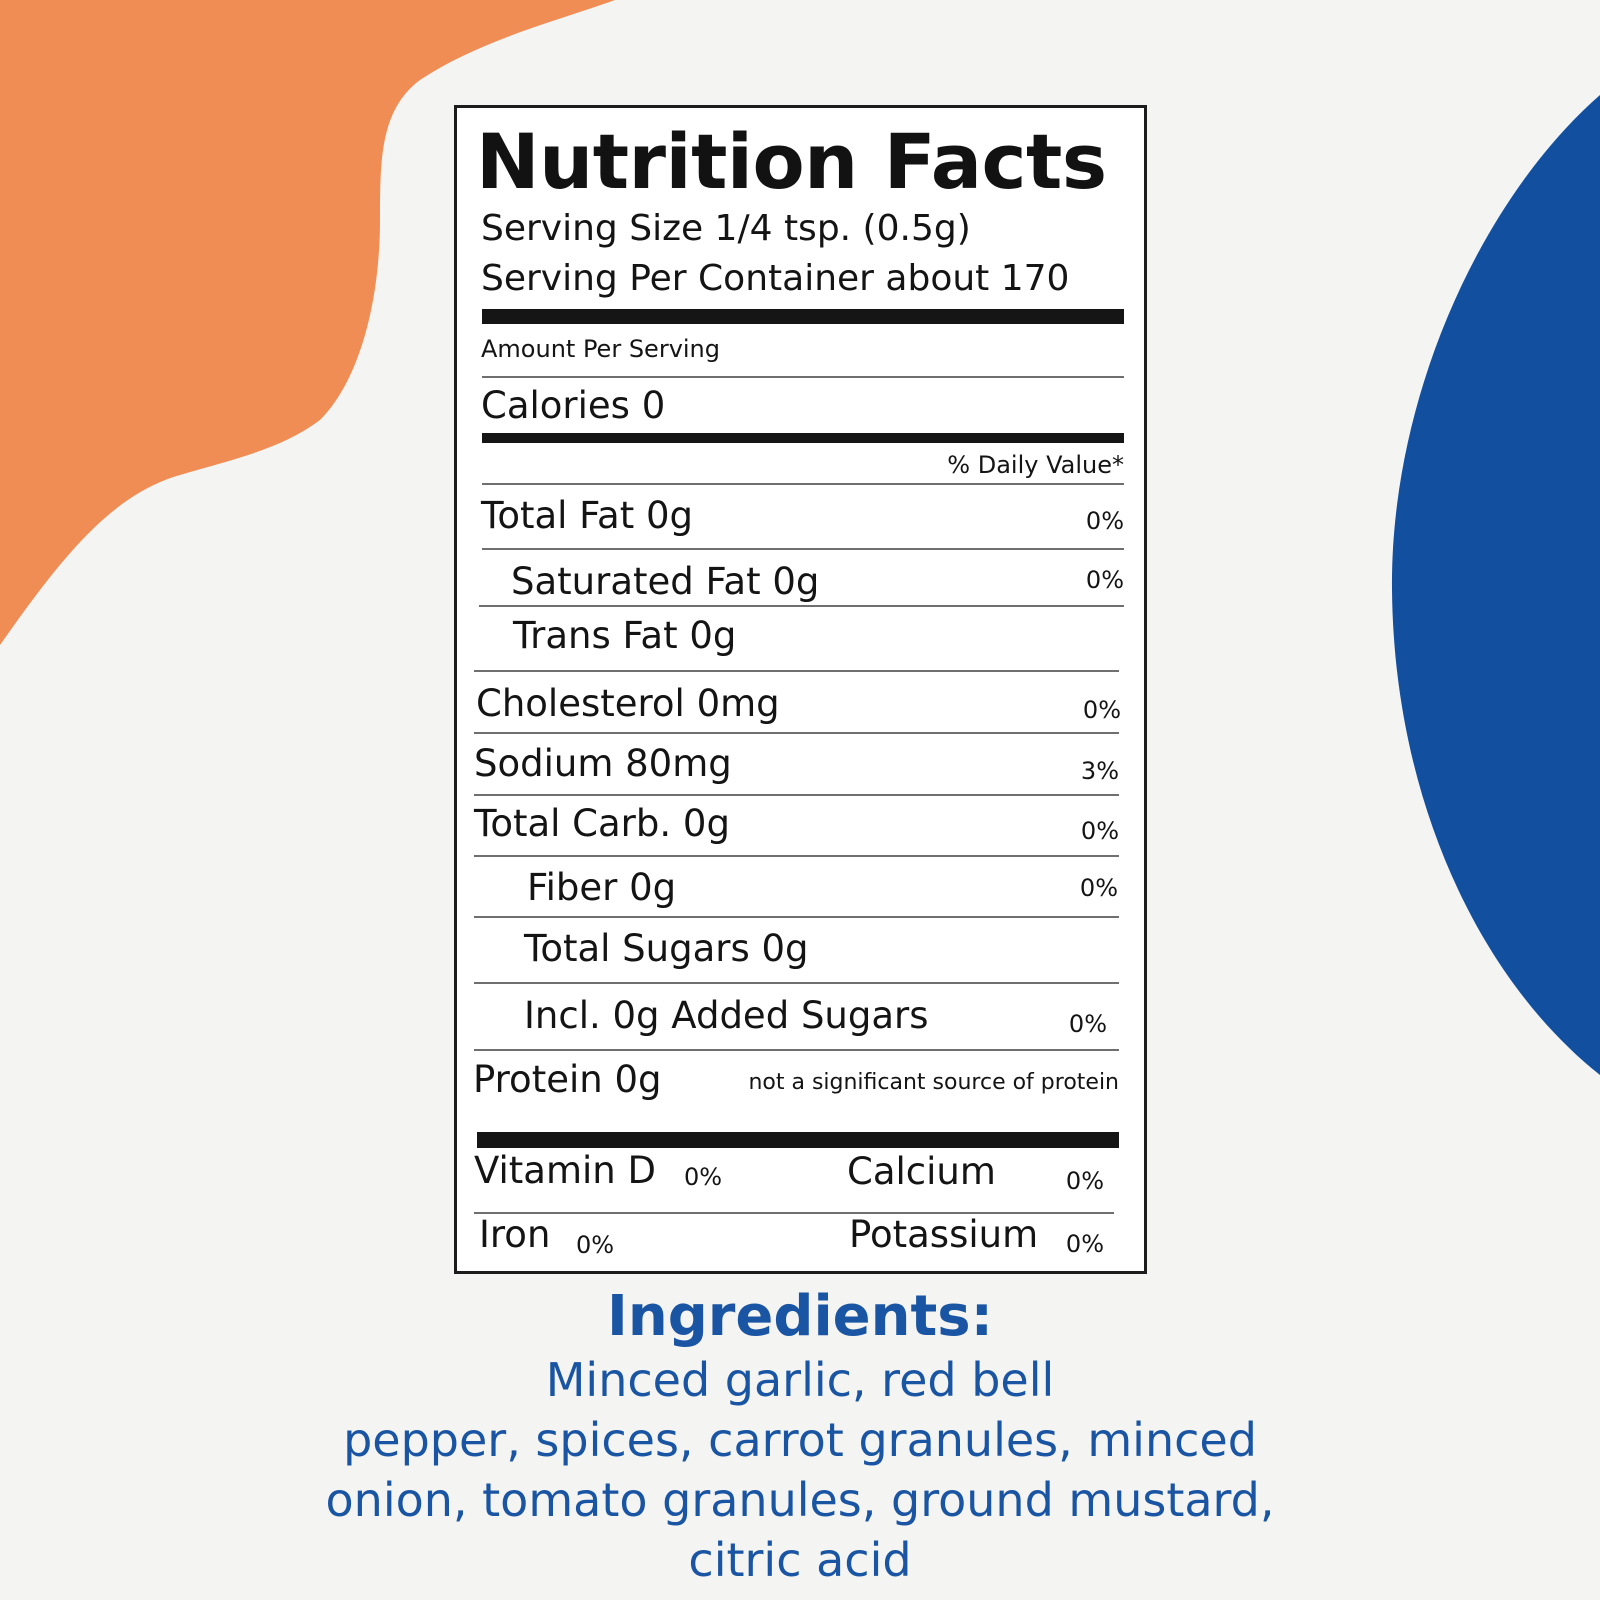 The width and height of the screenshot is (1600, 1600). What do you see at coordinates (1087, 1024) in the screenshot?
I see `added-sugars-dv: 0%` at bounding box center [1087, 1024].